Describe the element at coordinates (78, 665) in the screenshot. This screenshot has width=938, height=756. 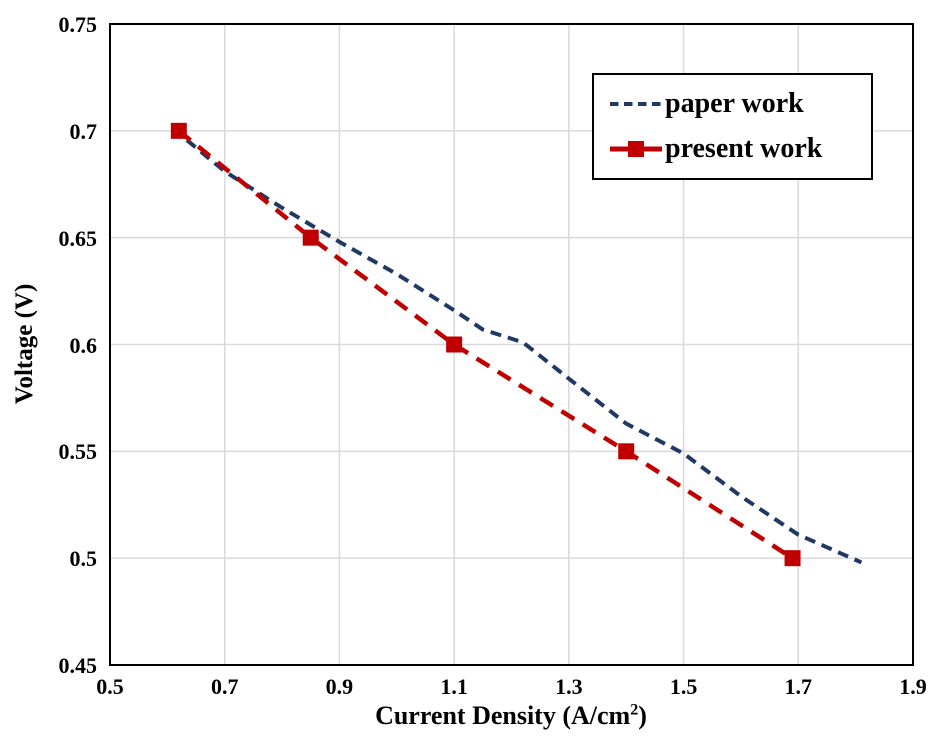
I see `y-tick-label: 0.45` at that location.